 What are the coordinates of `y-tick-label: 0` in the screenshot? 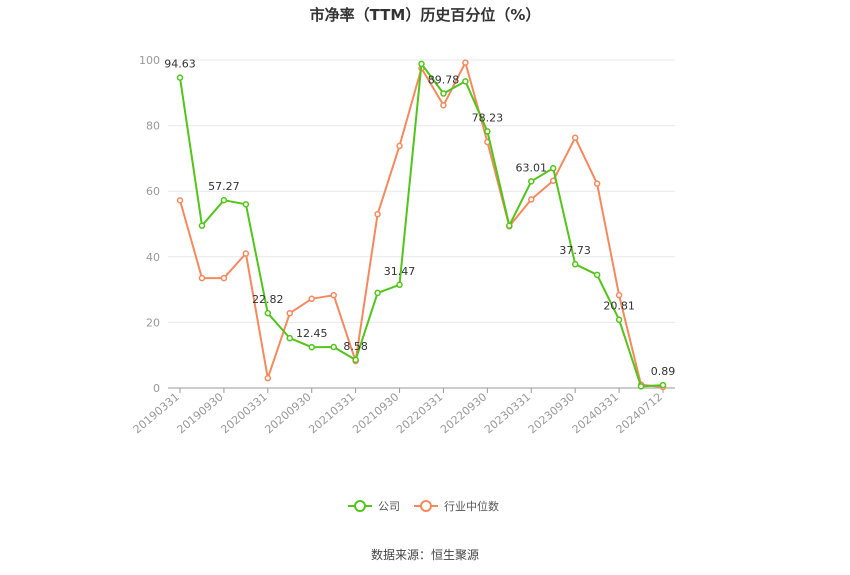 It's located at (156, 388).